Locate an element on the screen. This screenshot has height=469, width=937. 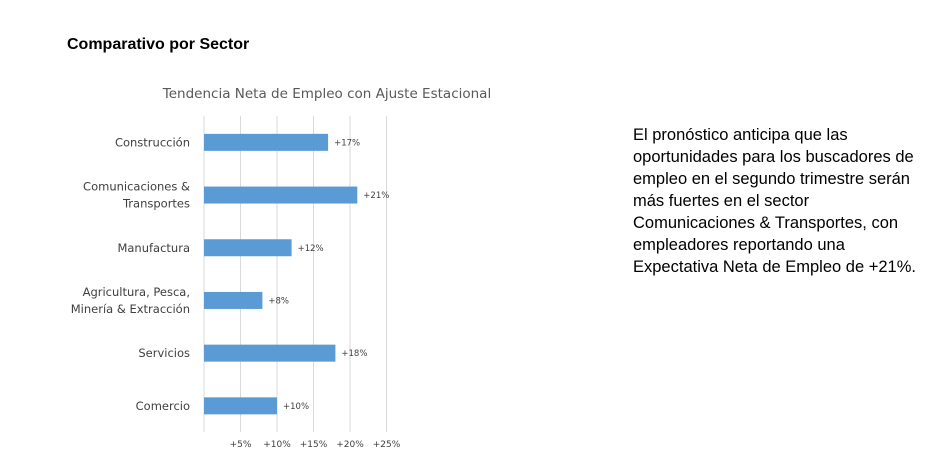
category-label: Comercio is located at coordinates (163, 406).